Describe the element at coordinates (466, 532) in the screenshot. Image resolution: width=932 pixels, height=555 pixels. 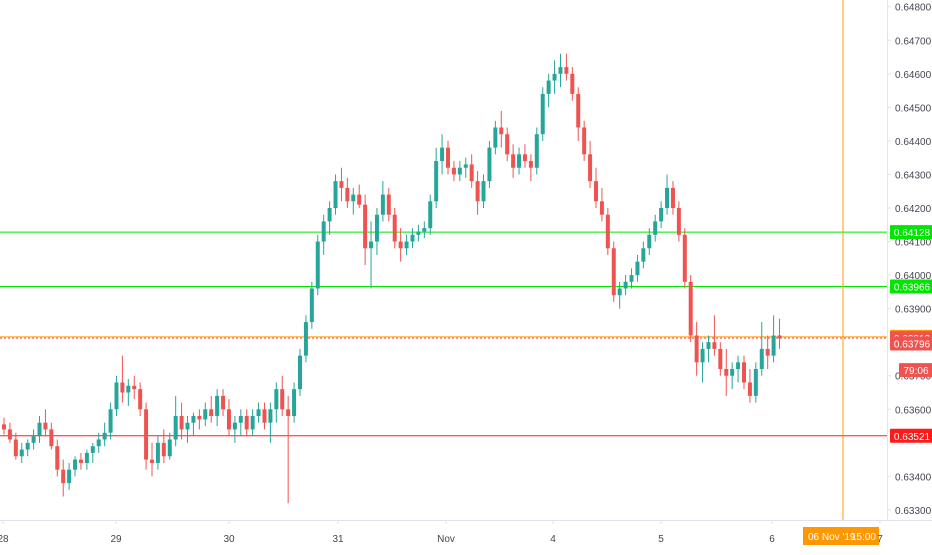
I see `time-axis-layer: 28 29 30 31 Nov 4 5 6 7` at that location.